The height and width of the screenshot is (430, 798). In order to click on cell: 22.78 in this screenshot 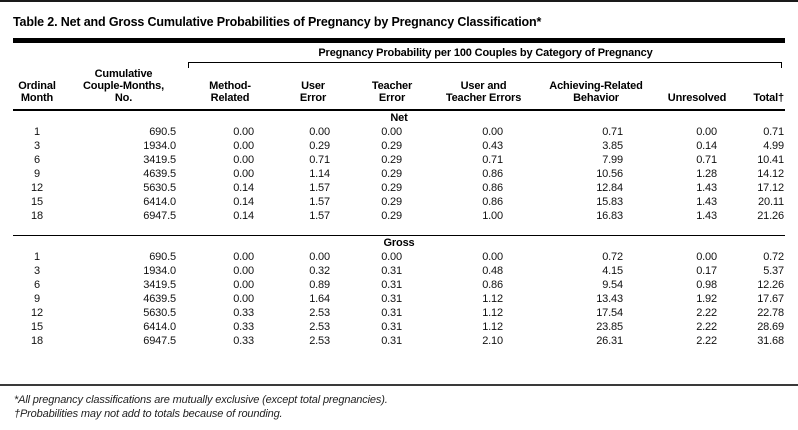, I will do `click(770, 313)`.